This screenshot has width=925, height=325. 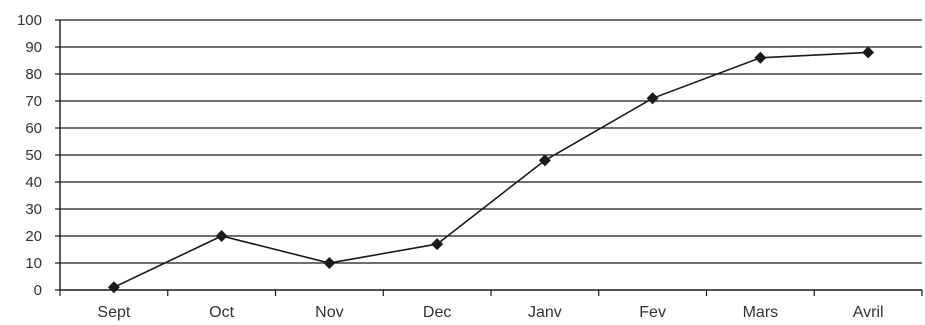 What do you see at coordinates (761, 312) in the screenshot?
I see `x-tick-label: Mars` at bounding box center [761, 312].